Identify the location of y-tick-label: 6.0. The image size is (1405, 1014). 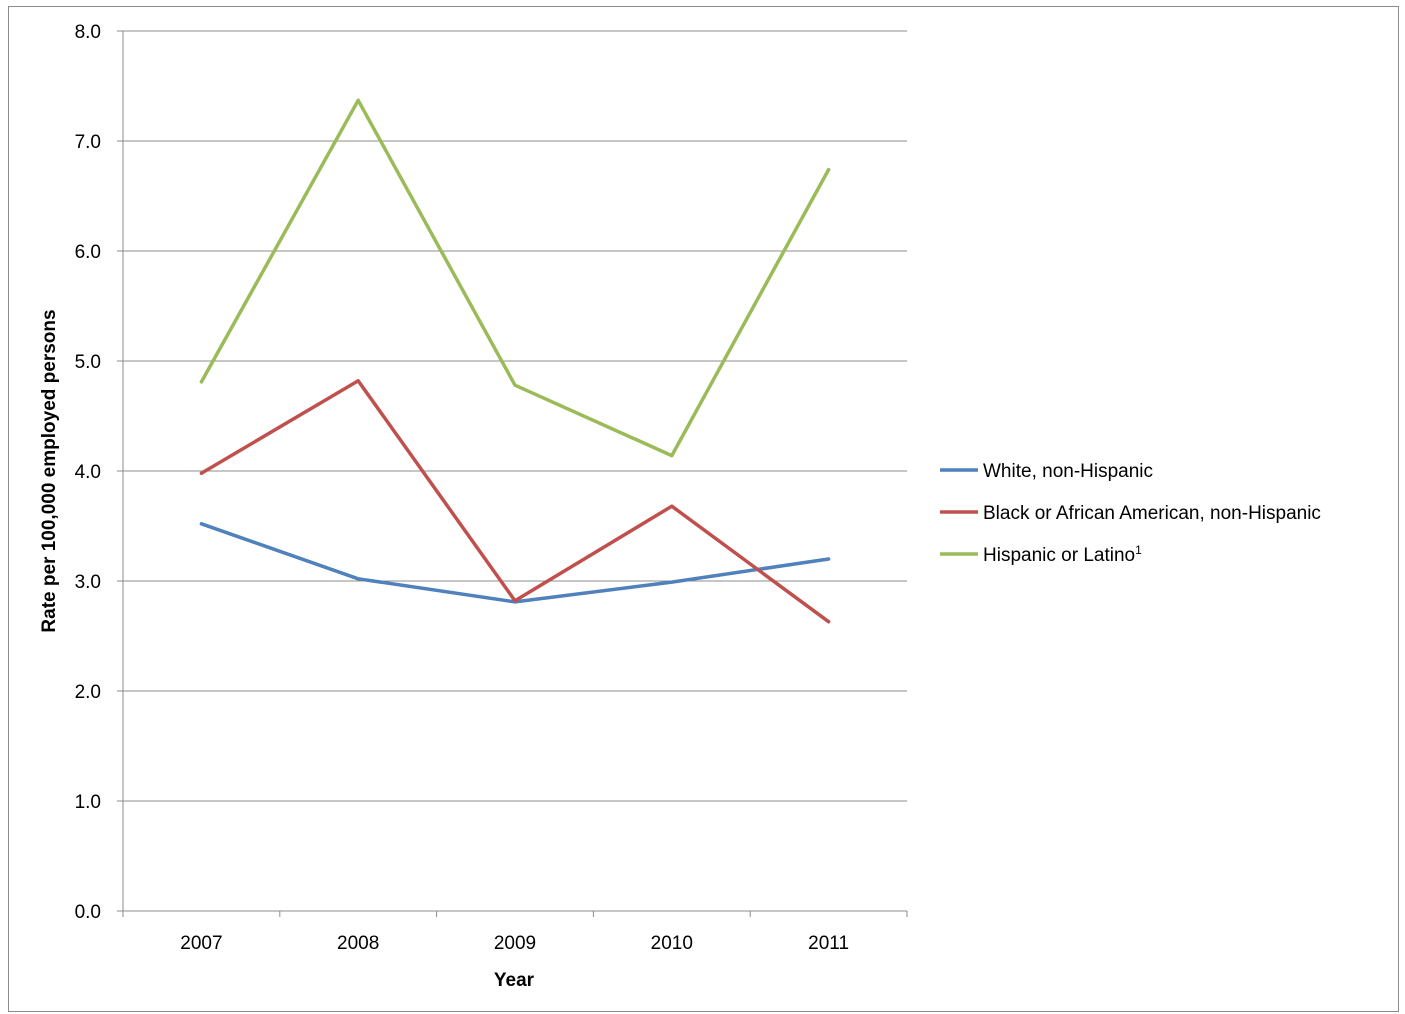
(88, 252).